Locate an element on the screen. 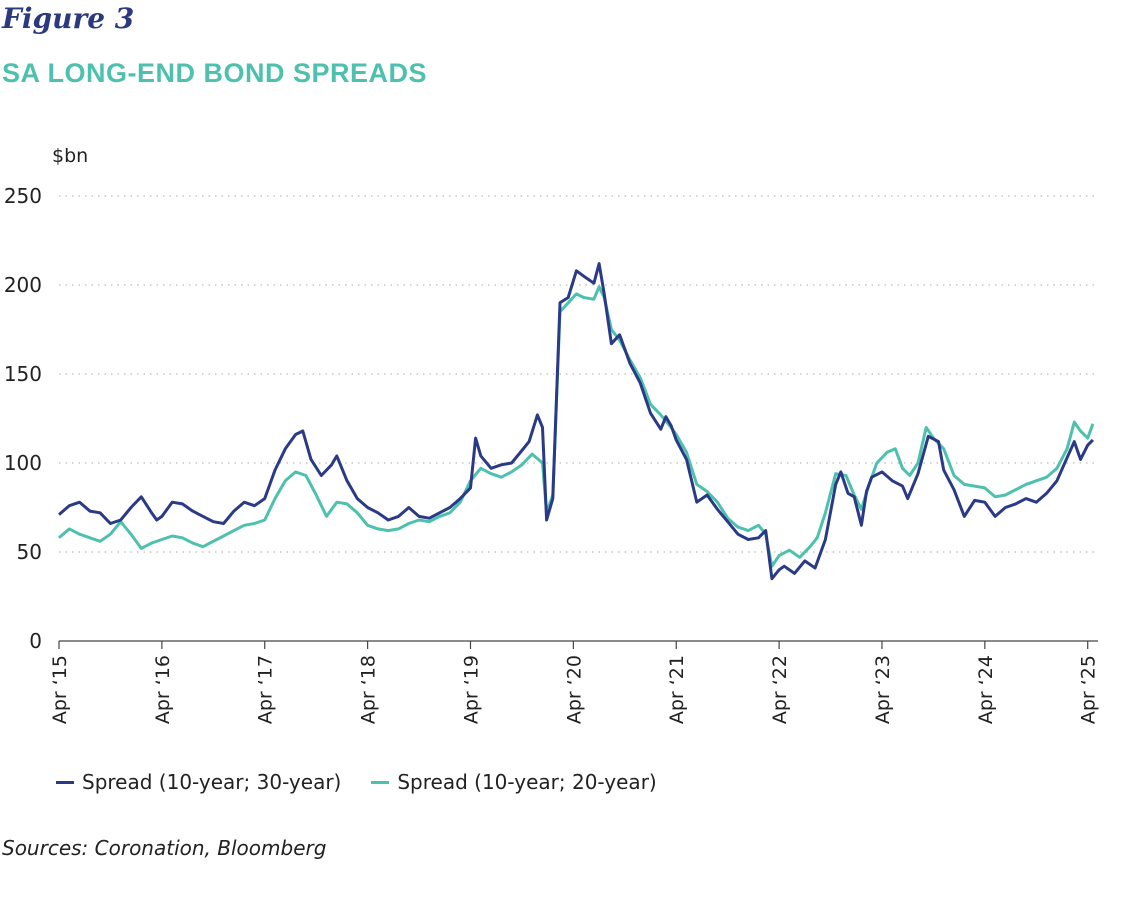 Image resolution: width=1121 pixels, height=904 pixels. x-tick-label: Apr ‘20 is located at coordinates (574, 689).